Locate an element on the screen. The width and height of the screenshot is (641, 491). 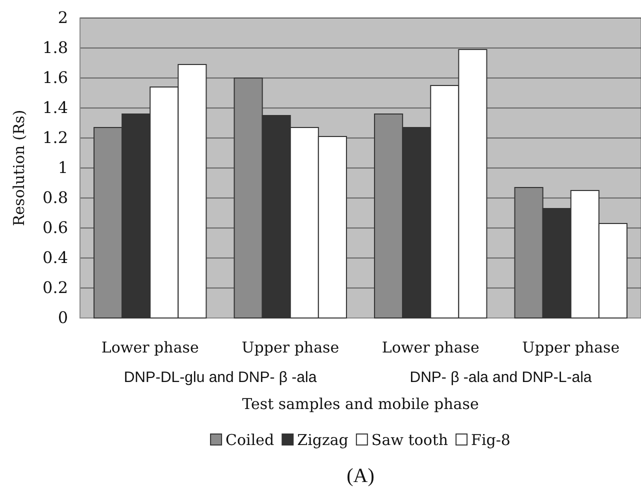
y-tick-label: 1.8 is located at coordinates (55, 48).